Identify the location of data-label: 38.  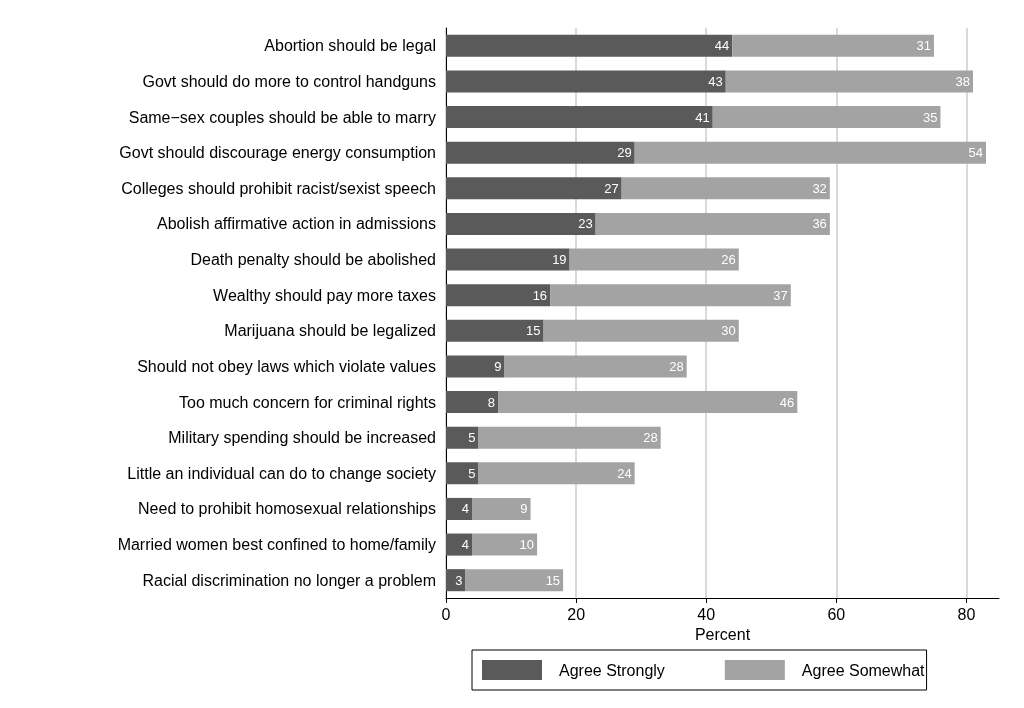
(962, 81).